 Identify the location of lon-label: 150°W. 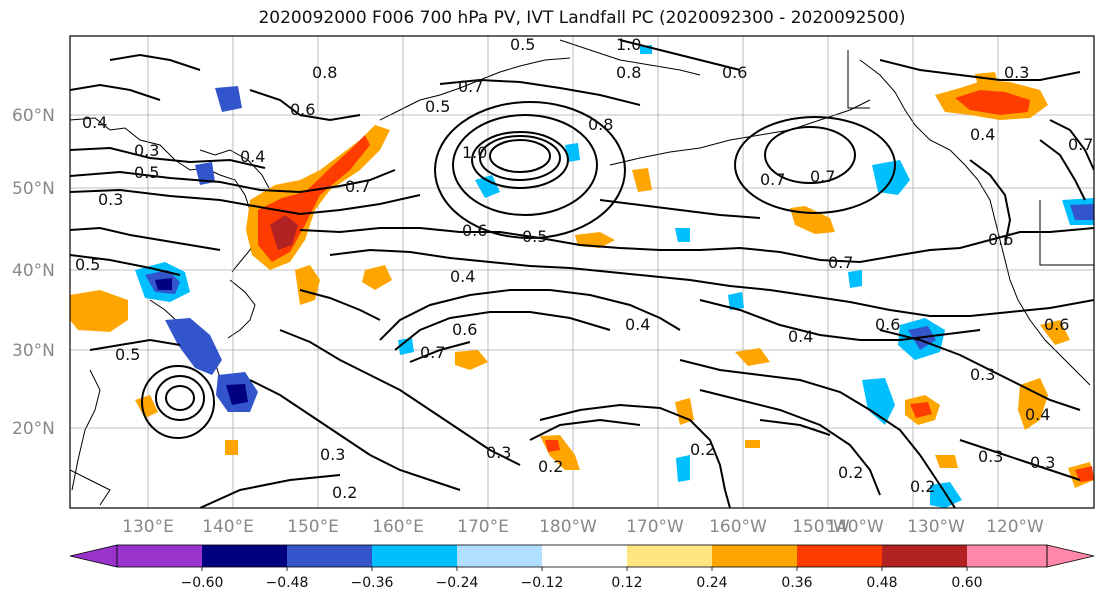
(821, 527).